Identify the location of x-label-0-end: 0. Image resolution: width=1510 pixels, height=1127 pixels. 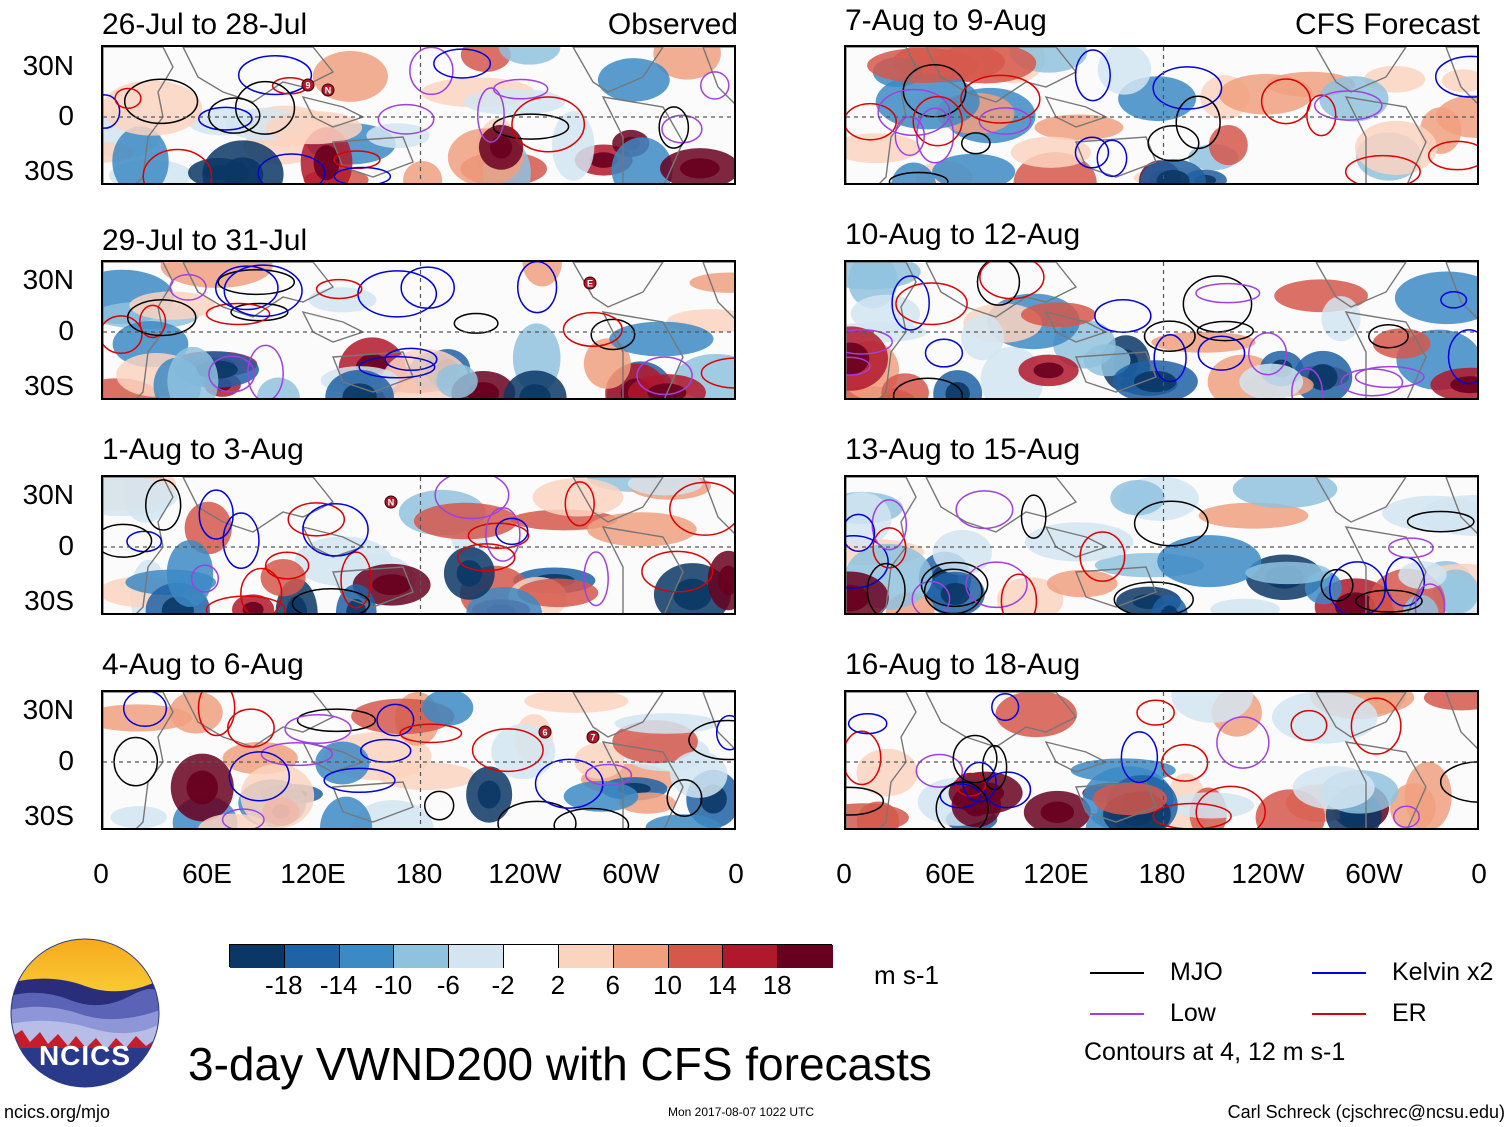
(1479, 873).